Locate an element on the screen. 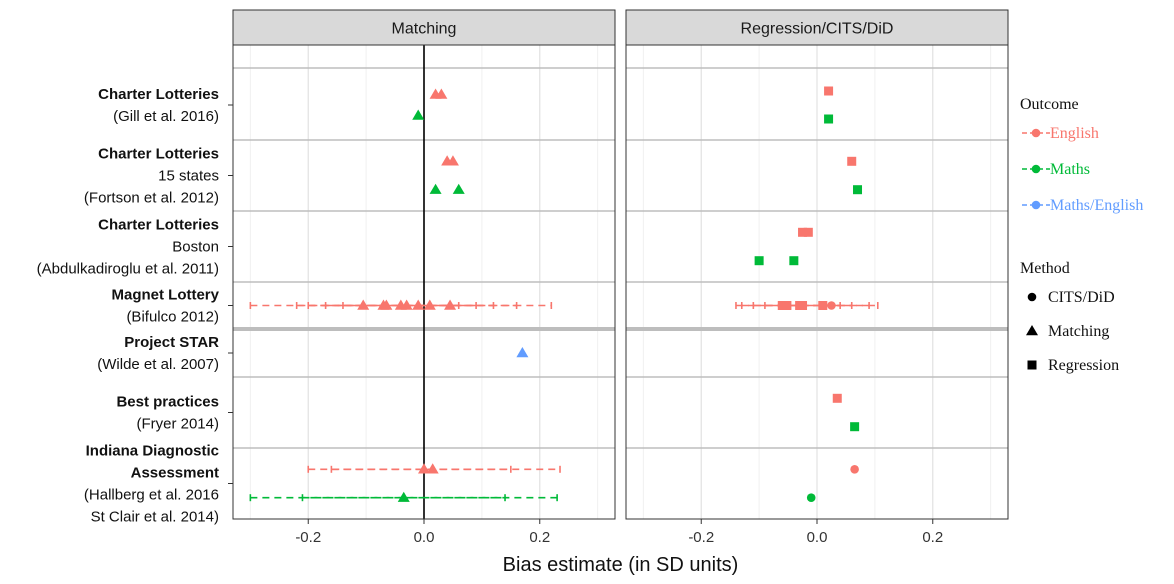 The width and height of the screenshot is (1174, 584). study-label-gill: (Gill et al. 2016) is located at coordinates (166, 116).